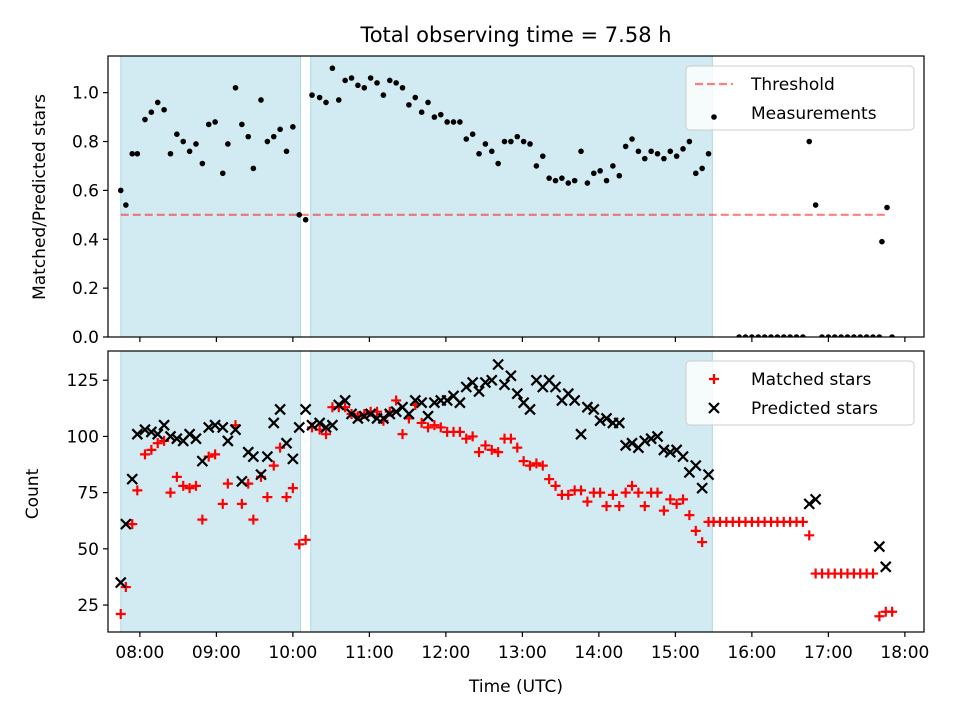  What do you see at coordinates (714, 117) in the screenshot?
I see `legend-measurement-symbol` at bounding box center [714, 117].